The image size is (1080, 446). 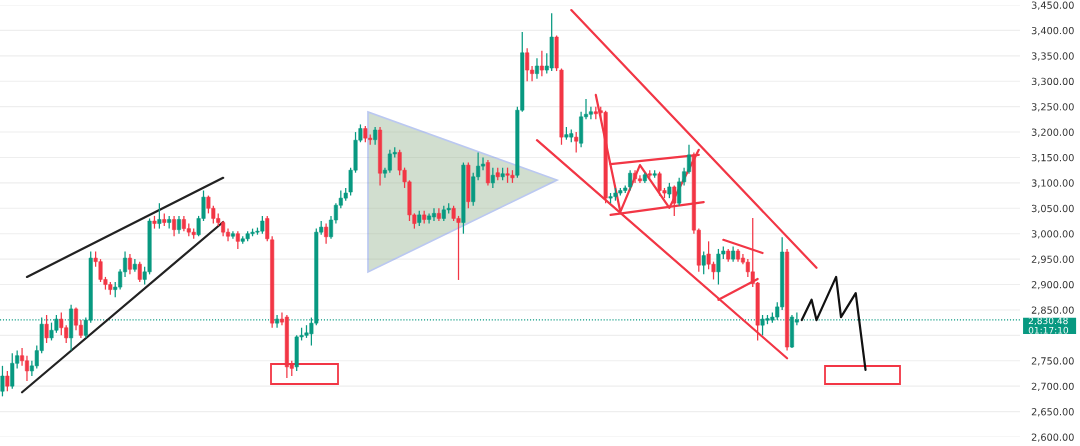 I want to click on y-tick-label: 3,300.00, so click(x=1052, y=82).